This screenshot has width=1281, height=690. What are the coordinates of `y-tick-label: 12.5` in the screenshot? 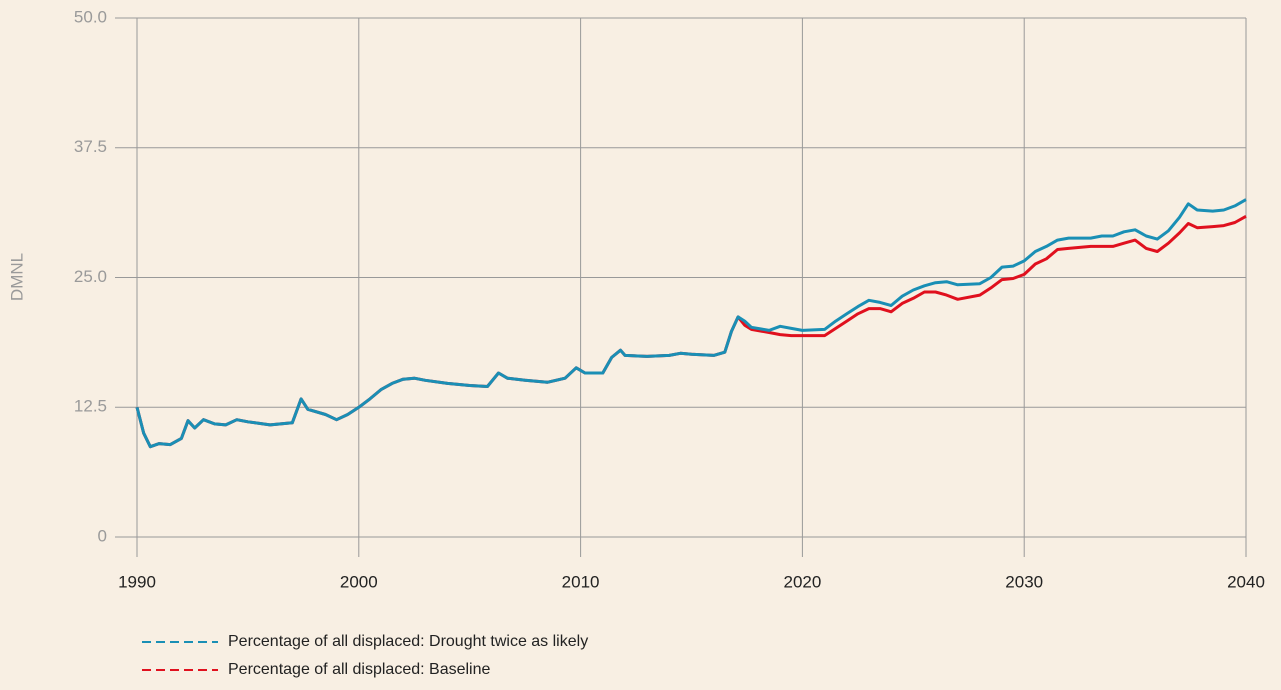 It's located at (90, 406).